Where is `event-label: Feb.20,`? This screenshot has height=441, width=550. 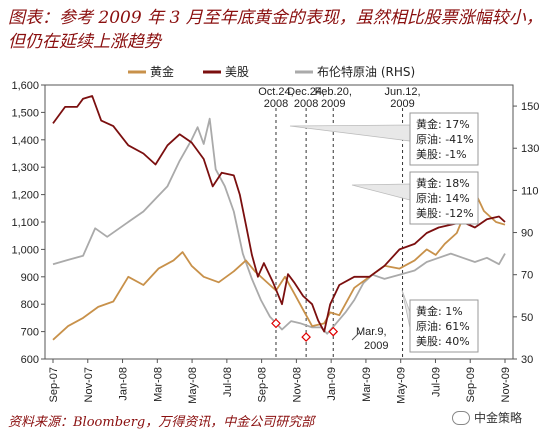 event-label: Feb.20, is located at coordinates (333, 92).